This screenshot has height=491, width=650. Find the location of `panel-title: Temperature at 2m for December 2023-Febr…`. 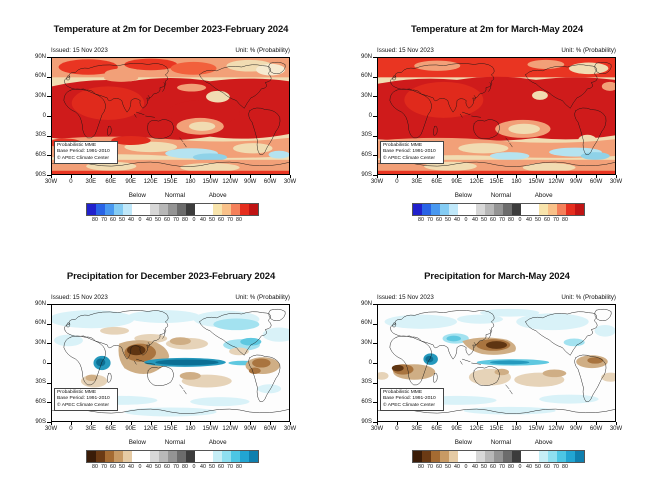

panel-title: Temperature at 2m for December 2023-Febr… is located at coordinates (171, 29).